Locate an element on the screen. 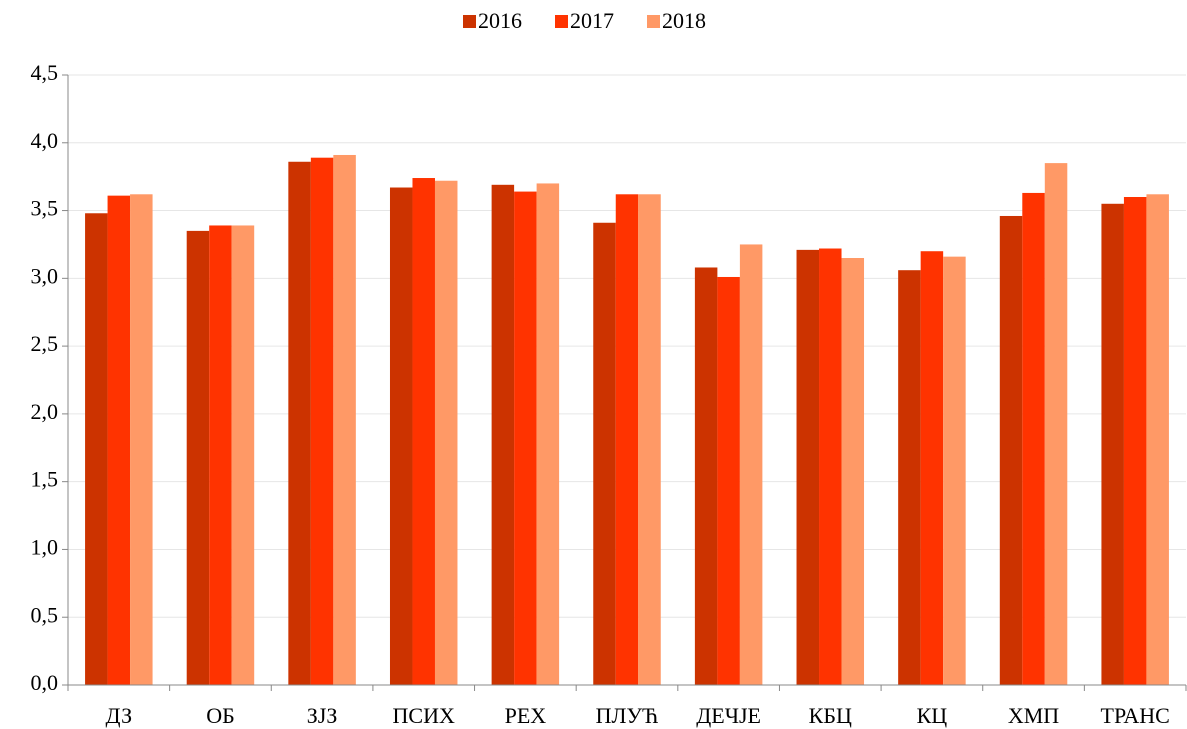 This screenshot has height=729, width=1187. legend-label: 2016 is located at coordinates (500, 20).